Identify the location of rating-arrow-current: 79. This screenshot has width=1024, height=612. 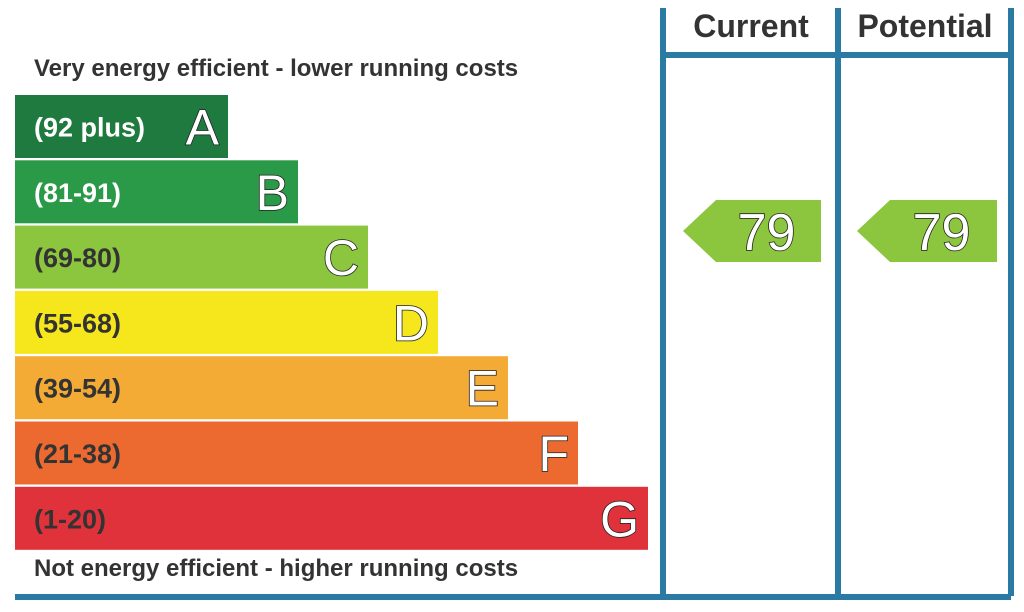
(752, 231).